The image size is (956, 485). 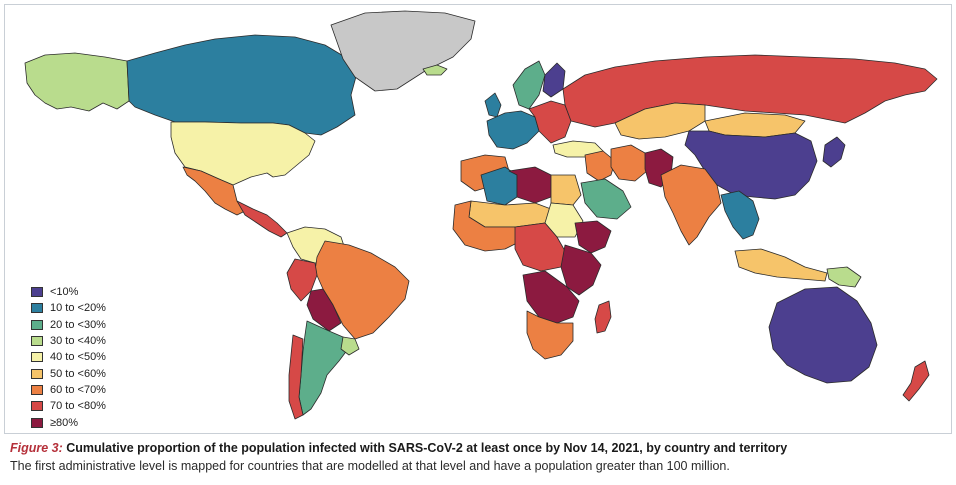 I want to click on legend-label: <10%, so click(x=64, y=292).